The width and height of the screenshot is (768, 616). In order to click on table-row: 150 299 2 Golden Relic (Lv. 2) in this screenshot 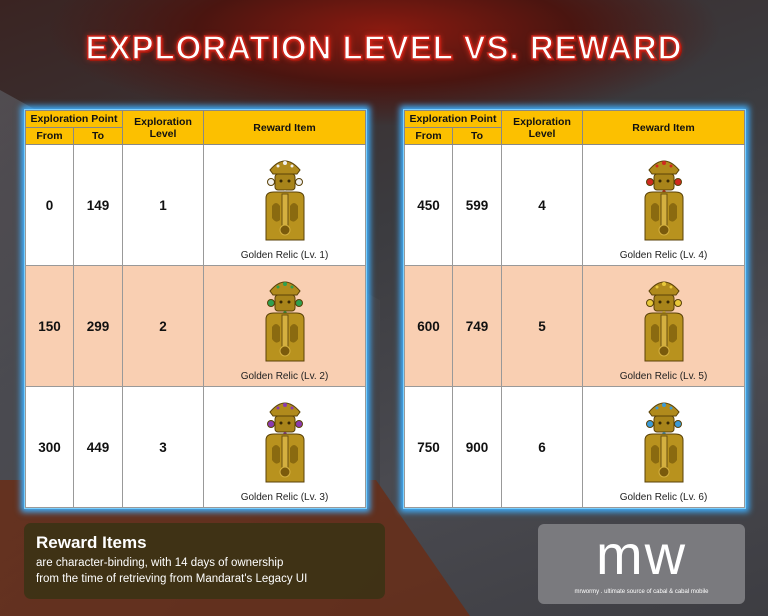, I will do `click(195, 326)`.